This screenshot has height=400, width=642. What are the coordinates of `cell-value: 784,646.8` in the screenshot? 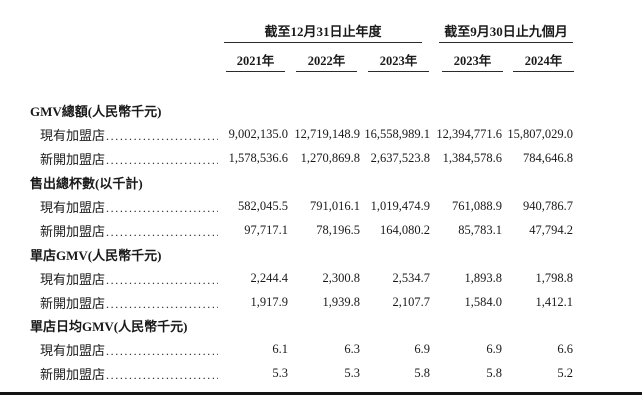 It's located at (548, 158).